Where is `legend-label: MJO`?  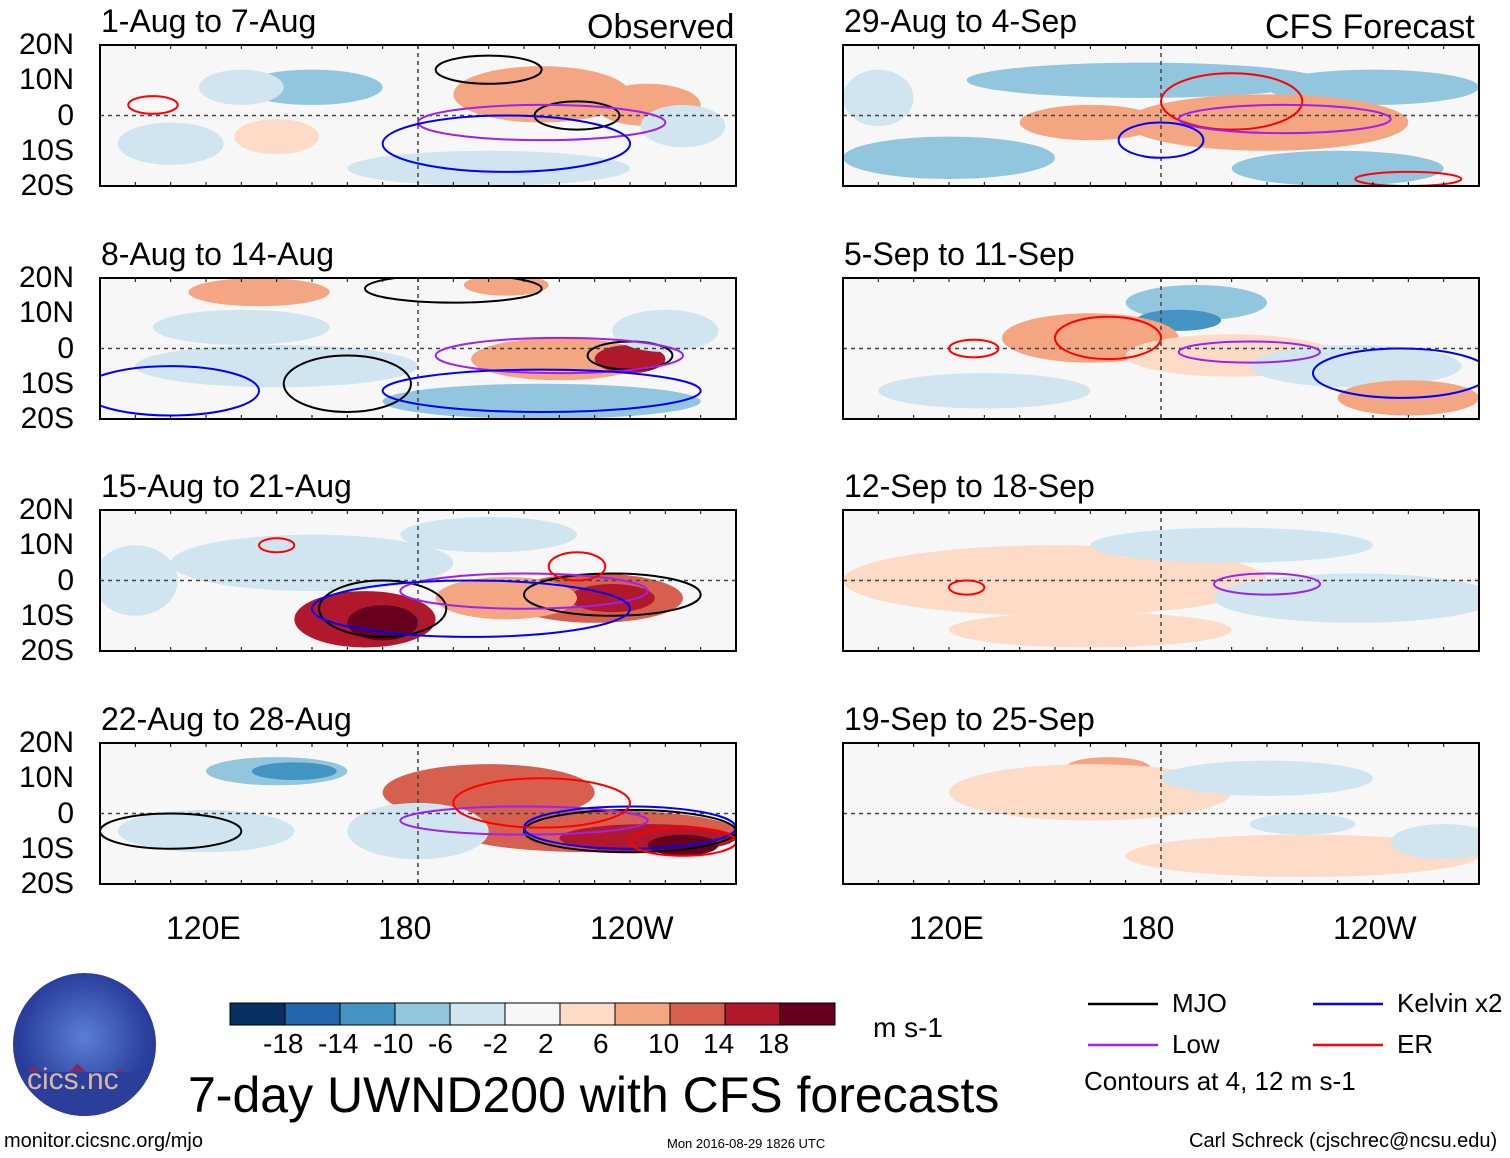 legend-label: MJO is located at coordinates (1199, 1003).